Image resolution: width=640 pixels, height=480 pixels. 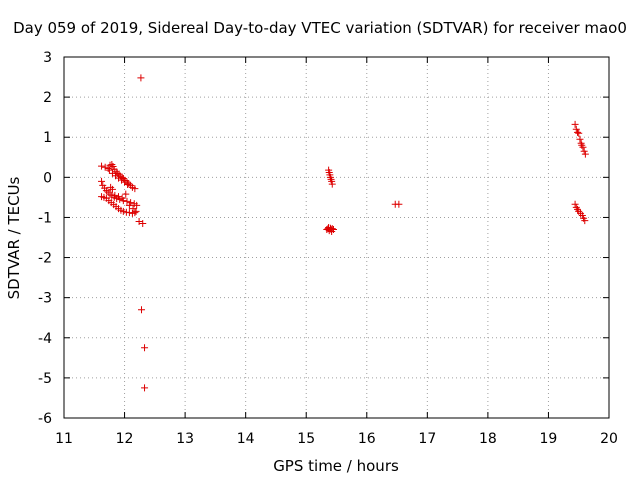 I want to click on y-tick-label: 1, so click(x=47, y=138).